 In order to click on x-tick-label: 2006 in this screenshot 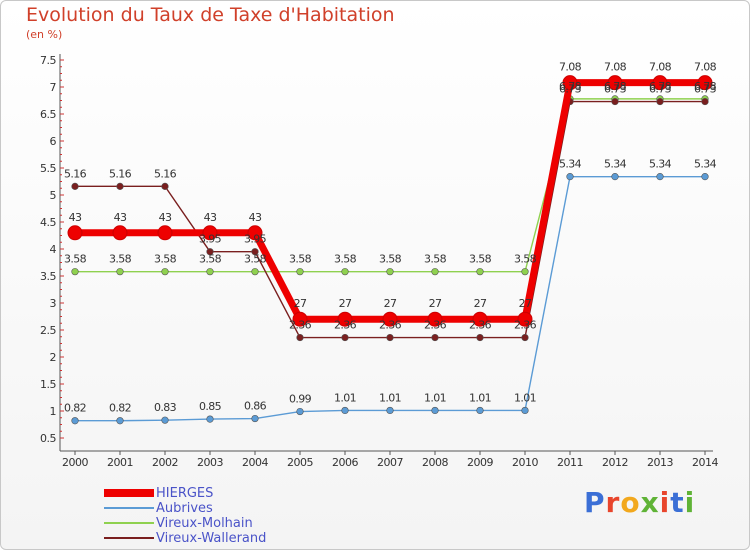, I will do `click(345, 462)`.